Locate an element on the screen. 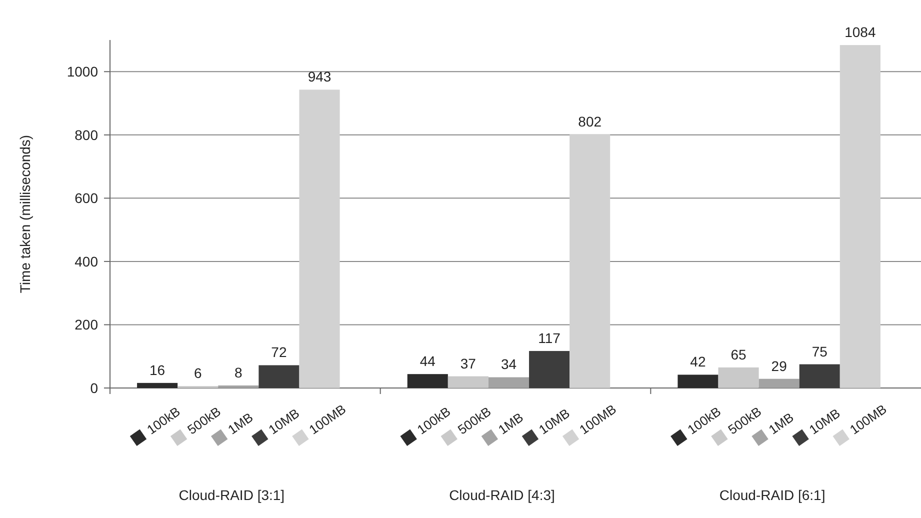  data-label: 72 is located at coordinates (279, 352).